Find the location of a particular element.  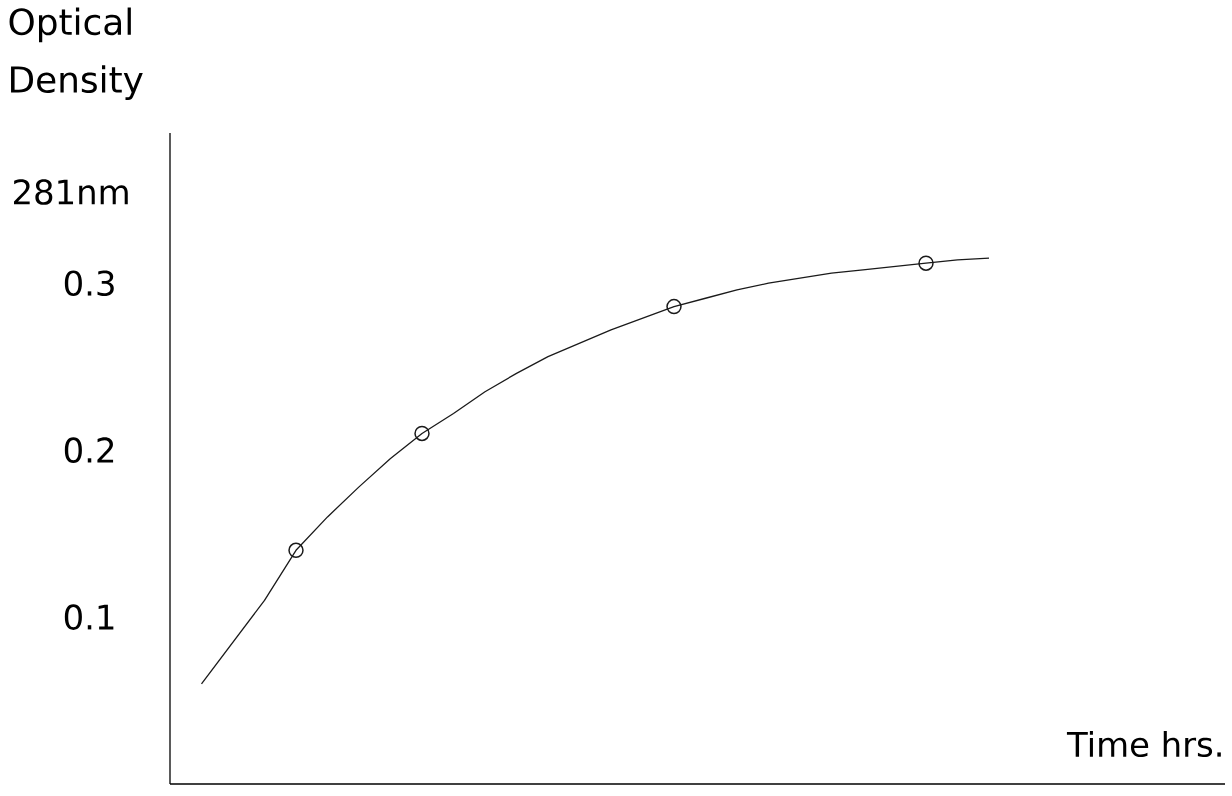

x-axis-title: Time hrs. is located at coordinates (1143, 744).